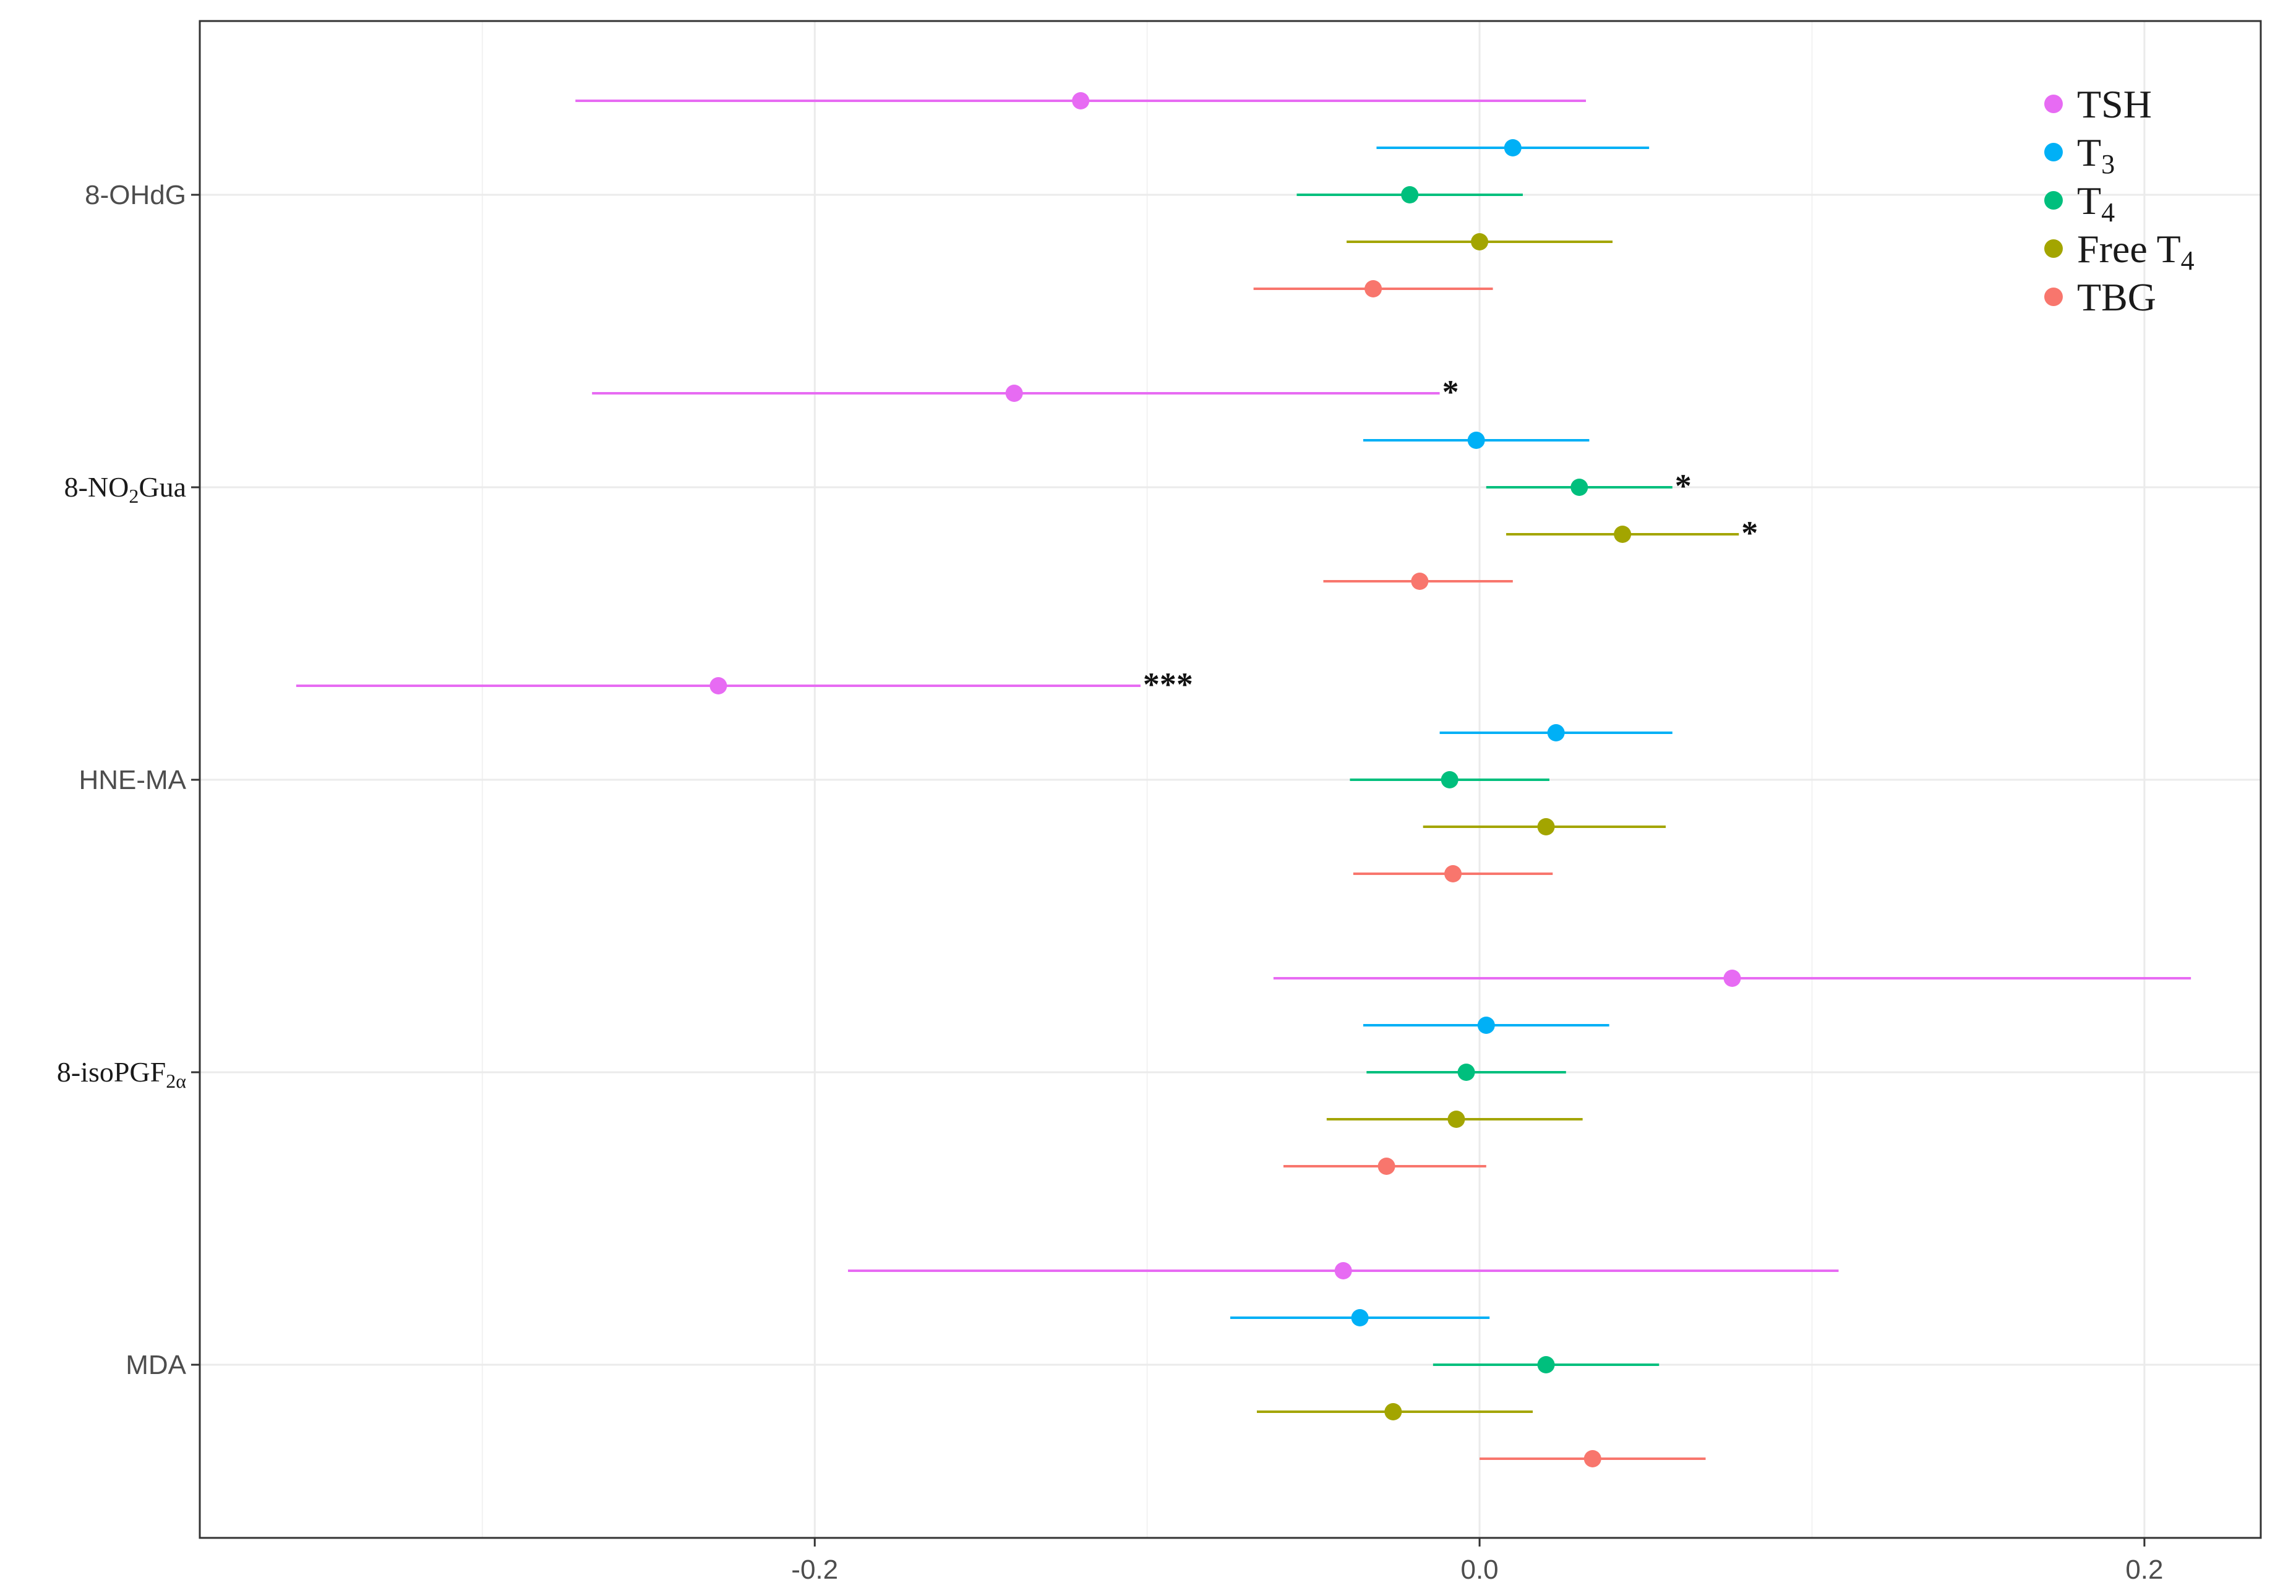 This screenshot has height=1596, width=2296. Describe the element at coordinates (121, 1074) in the screenshot. I see `y-tick-label: 8-isoPGF2α` at that location.